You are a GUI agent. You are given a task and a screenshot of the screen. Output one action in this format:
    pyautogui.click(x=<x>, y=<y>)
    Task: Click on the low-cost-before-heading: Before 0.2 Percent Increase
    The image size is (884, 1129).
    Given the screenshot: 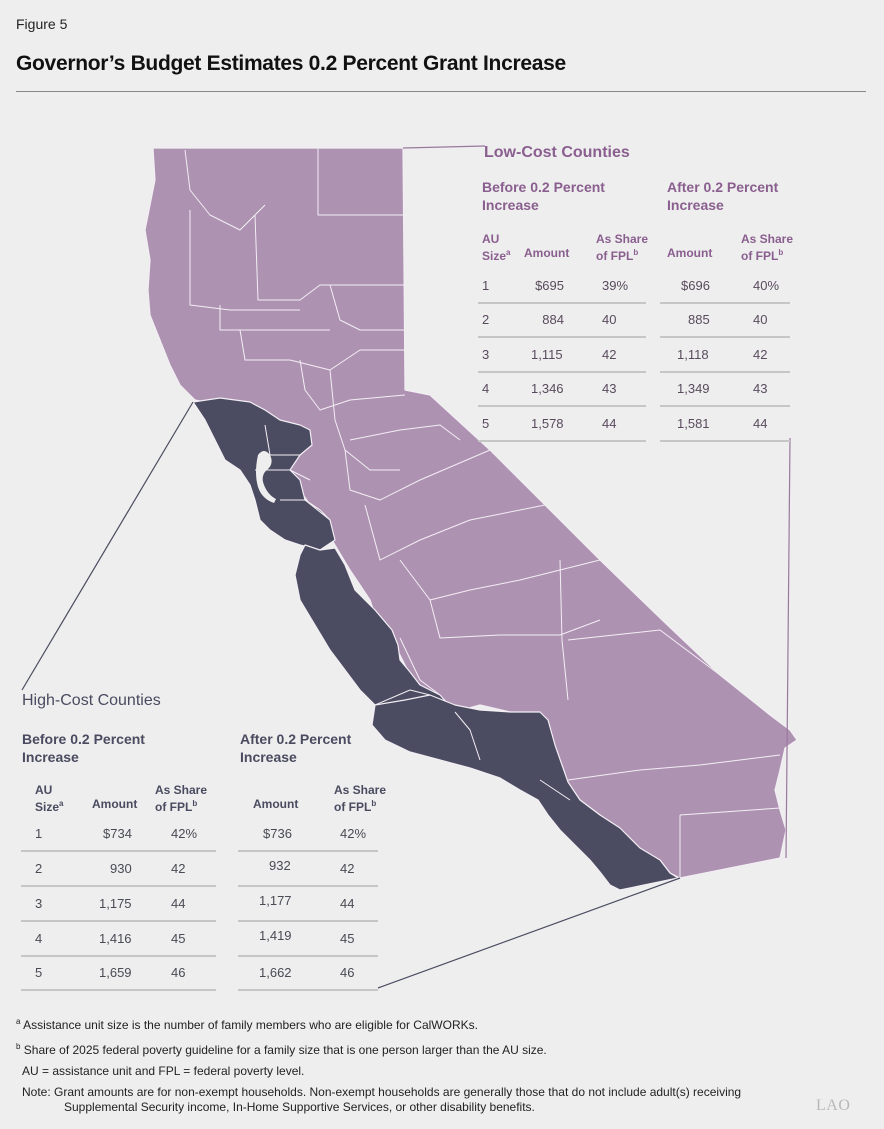 What is the action you would take?
    pyautogui.click(x=543, y=196)
    